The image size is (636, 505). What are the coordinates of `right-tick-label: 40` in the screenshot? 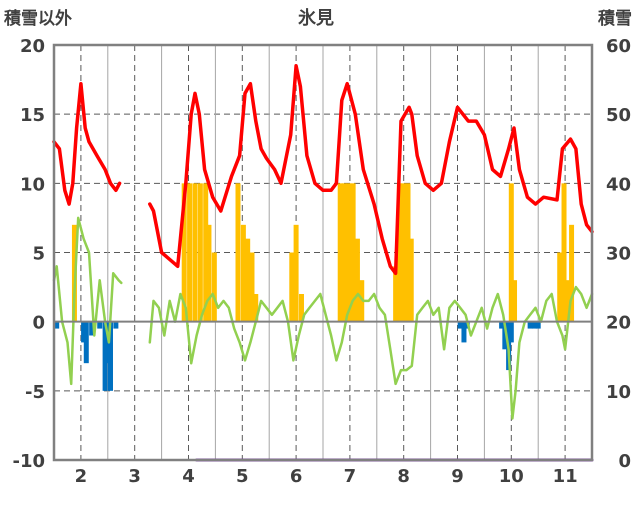 It's located at (618, 184).